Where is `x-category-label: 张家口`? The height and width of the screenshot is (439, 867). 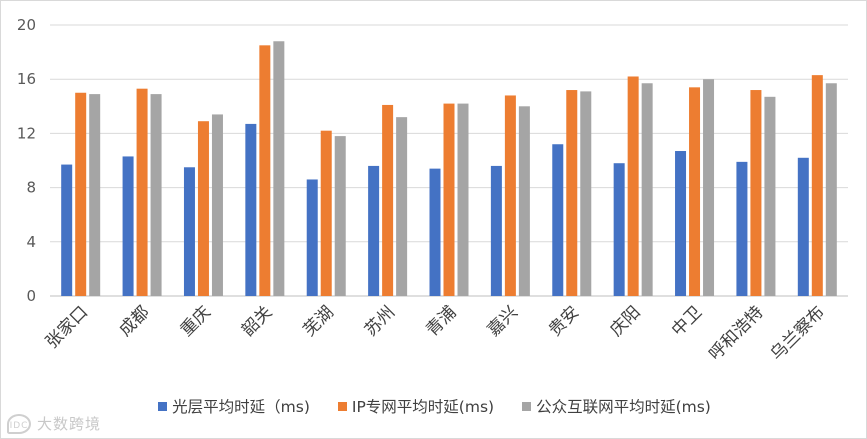 x-category-label: 张家口 is located at coordinates (67, 327).